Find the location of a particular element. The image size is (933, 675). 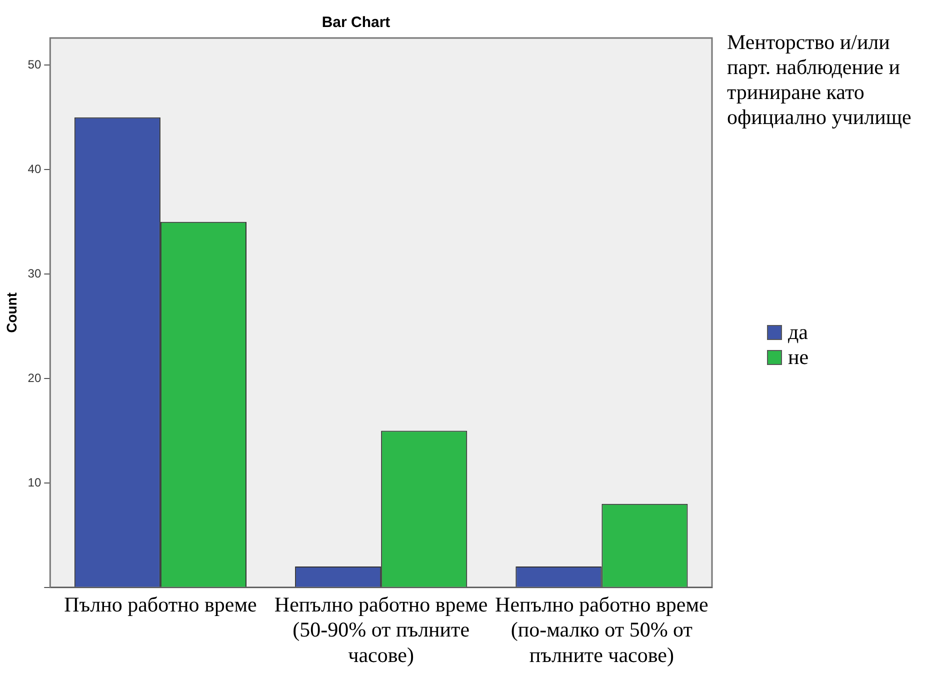

y-tick-label: 30 is located at coordinates (35, 273).